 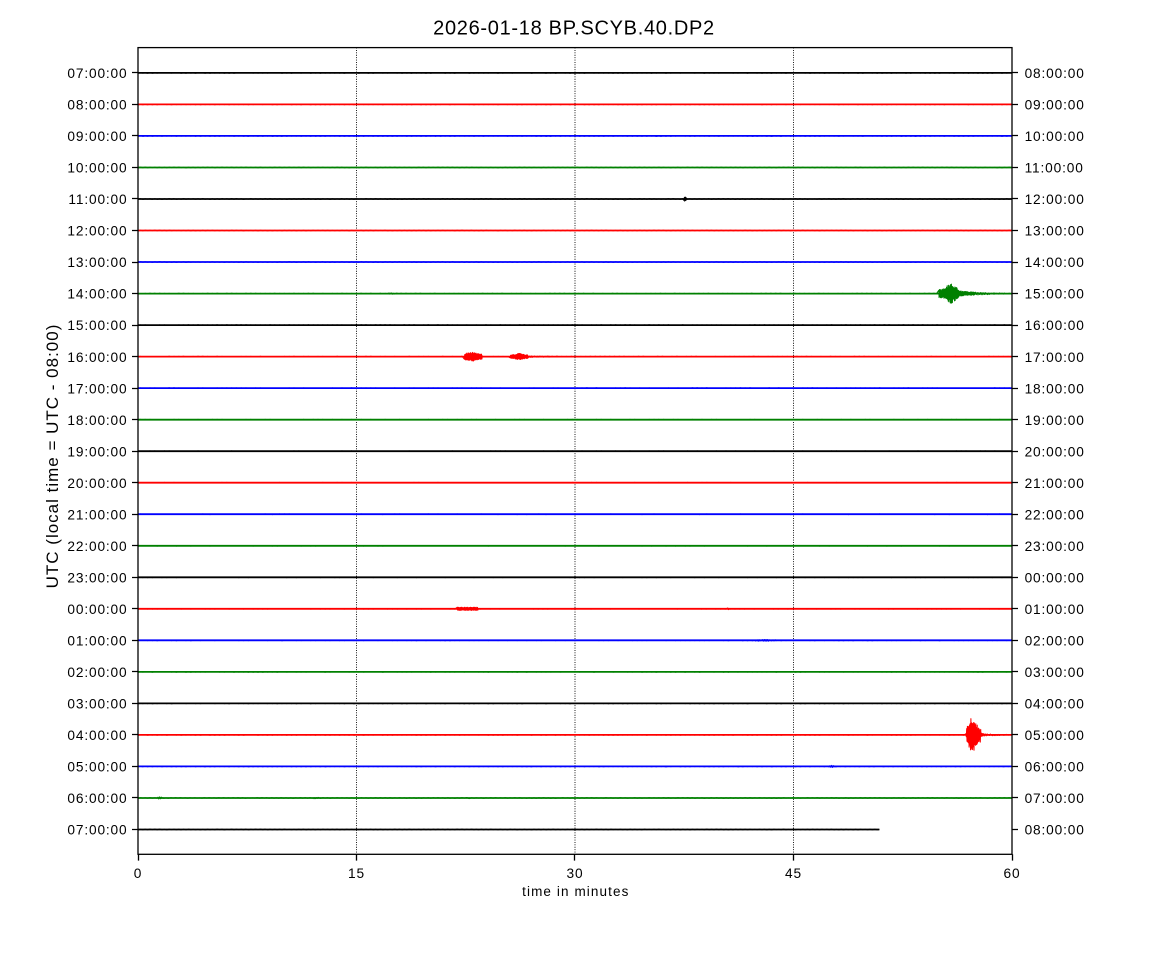 I want to click on svg-text: time in minutes, so click(x=575, y=891).